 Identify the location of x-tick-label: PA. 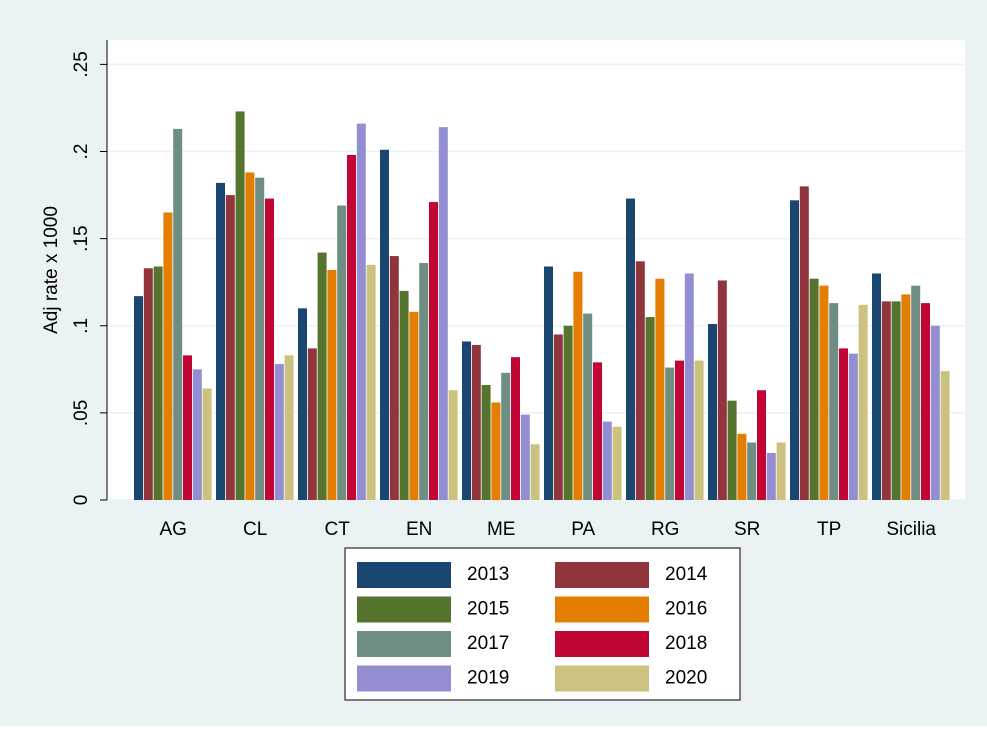
(583, 529).